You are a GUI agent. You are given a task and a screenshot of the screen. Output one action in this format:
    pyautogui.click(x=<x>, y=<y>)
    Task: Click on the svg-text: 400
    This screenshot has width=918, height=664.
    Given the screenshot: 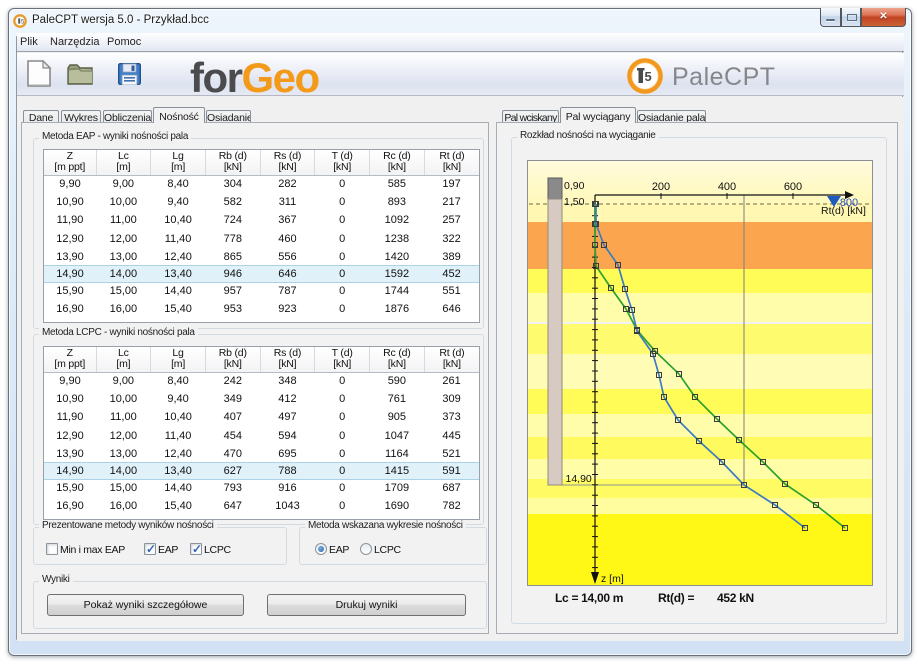 What is the action you would take?
    pyautogui.click(x=727, y=187)
    